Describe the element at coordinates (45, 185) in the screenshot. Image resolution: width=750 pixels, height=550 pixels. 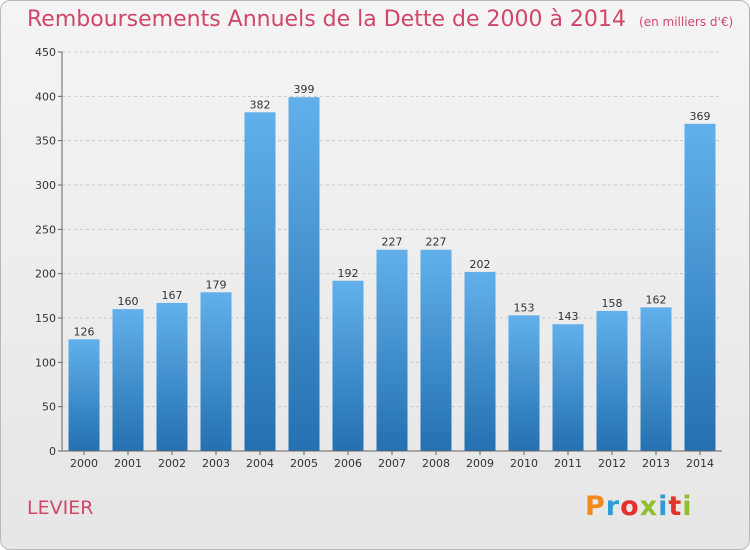
I see `y-tick-label: 300` at that location.